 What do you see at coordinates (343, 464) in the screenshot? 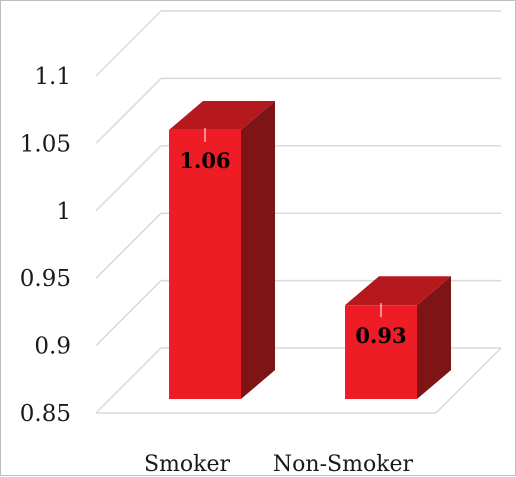
I see `category-label: Non-Smoker` at bounding box center [343, 464].